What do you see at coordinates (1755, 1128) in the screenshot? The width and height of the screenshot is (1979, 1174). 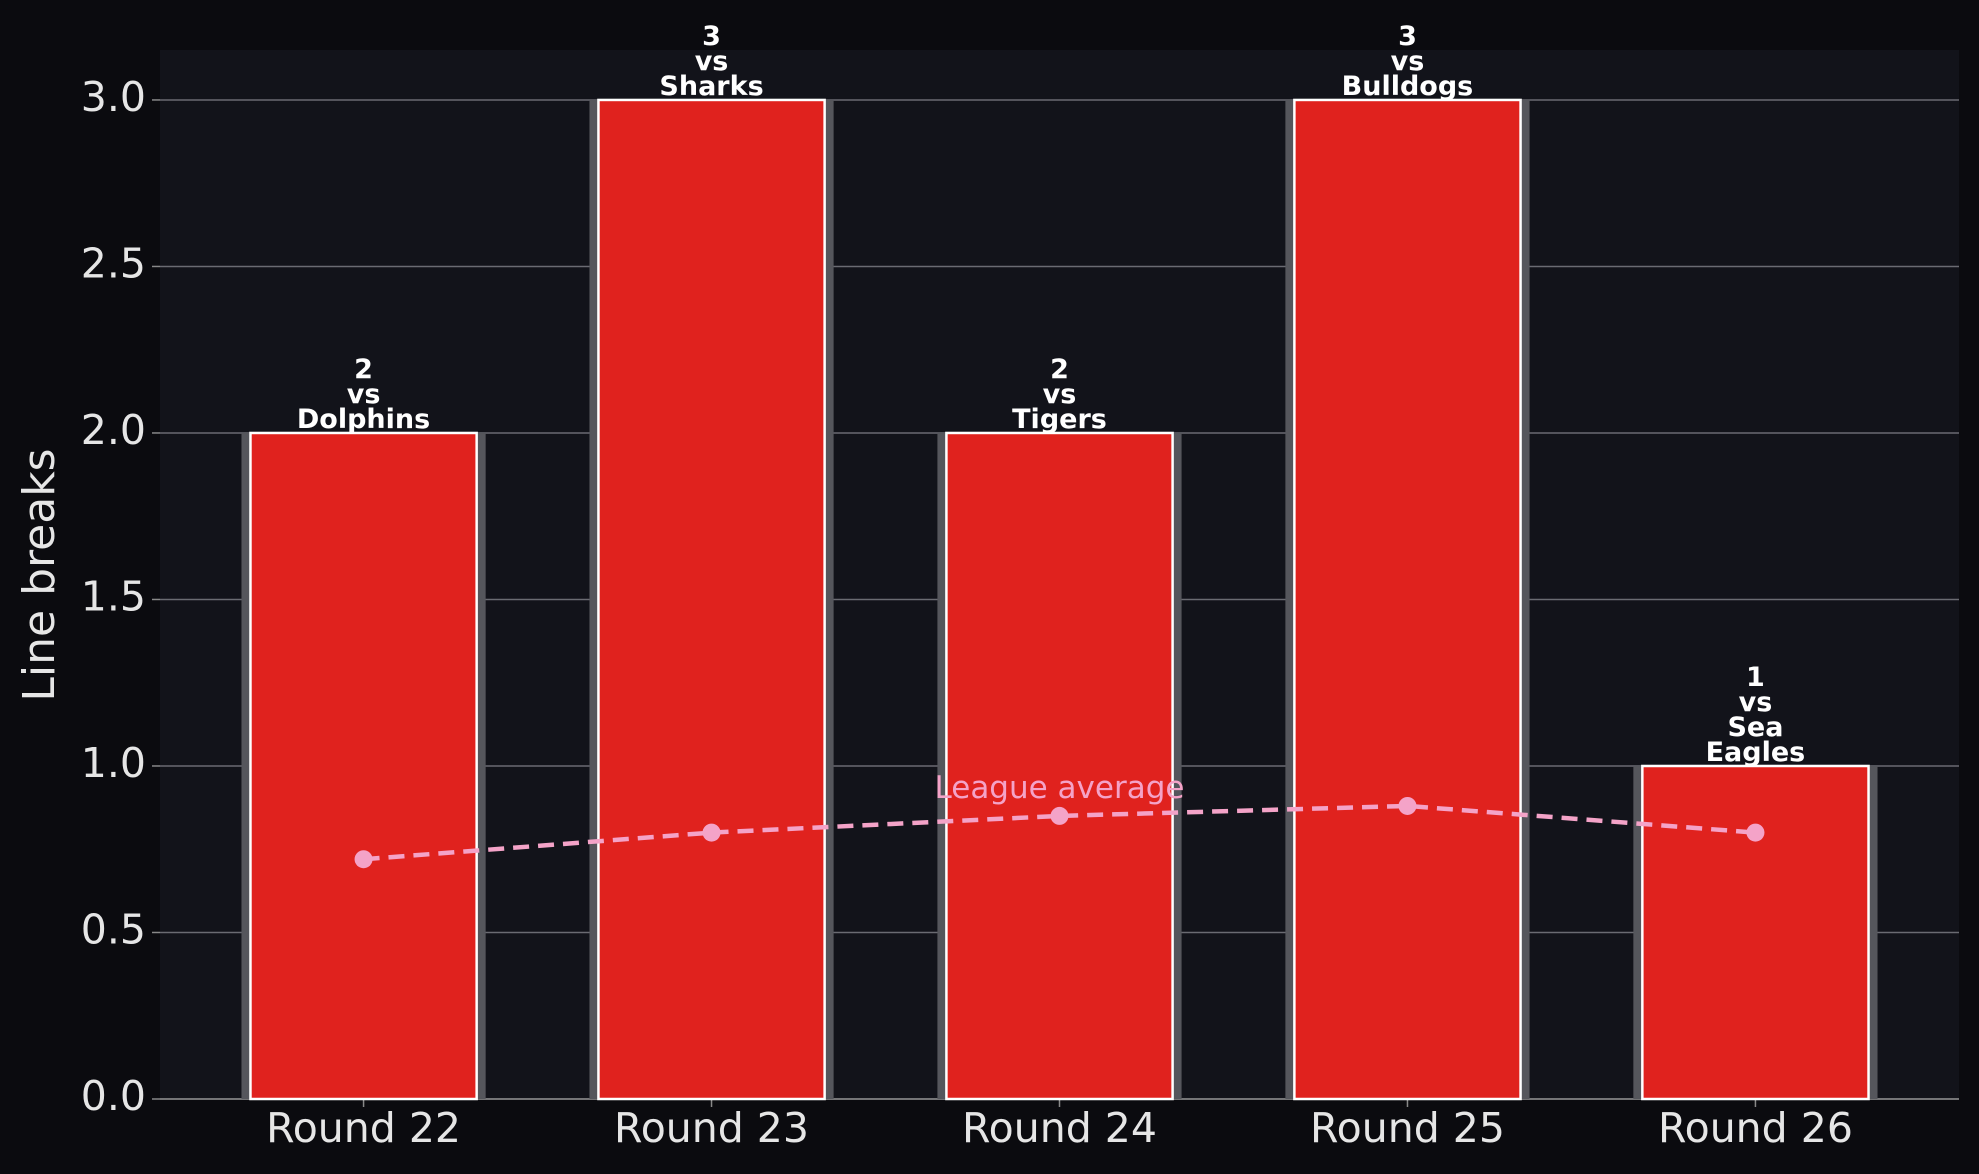 I see `x-tick-label: Round 26` at bounding box center [1755, 1128].